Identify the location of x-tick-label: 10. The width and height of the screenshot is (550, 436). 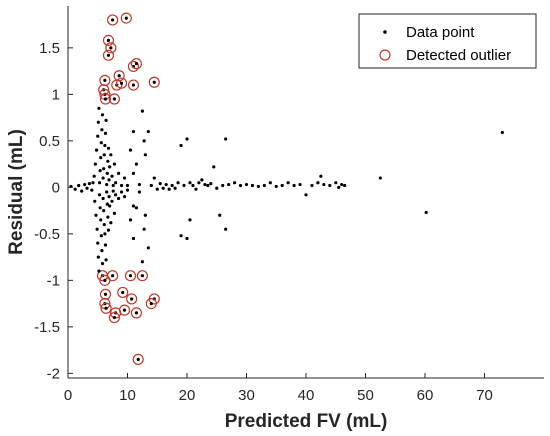
(127, 395).